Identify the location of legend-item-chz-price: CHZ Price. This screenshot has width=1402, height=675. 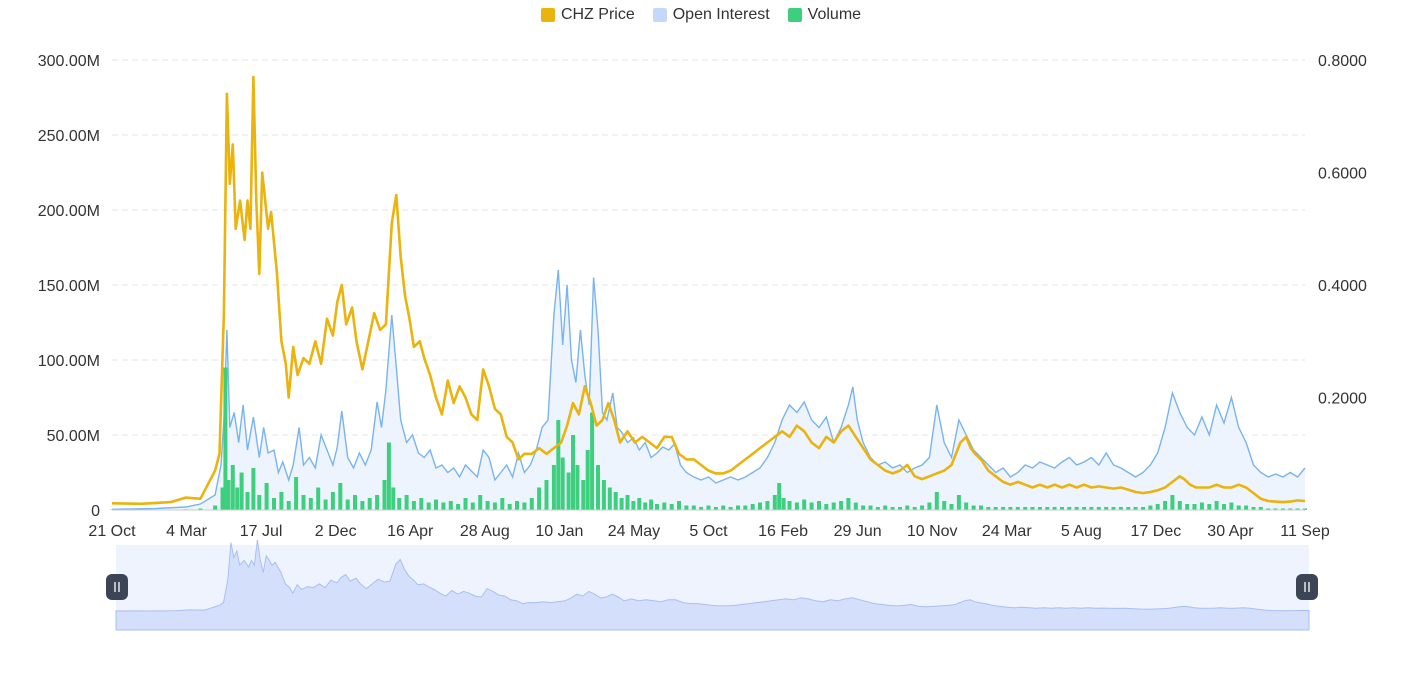
(587, 15).